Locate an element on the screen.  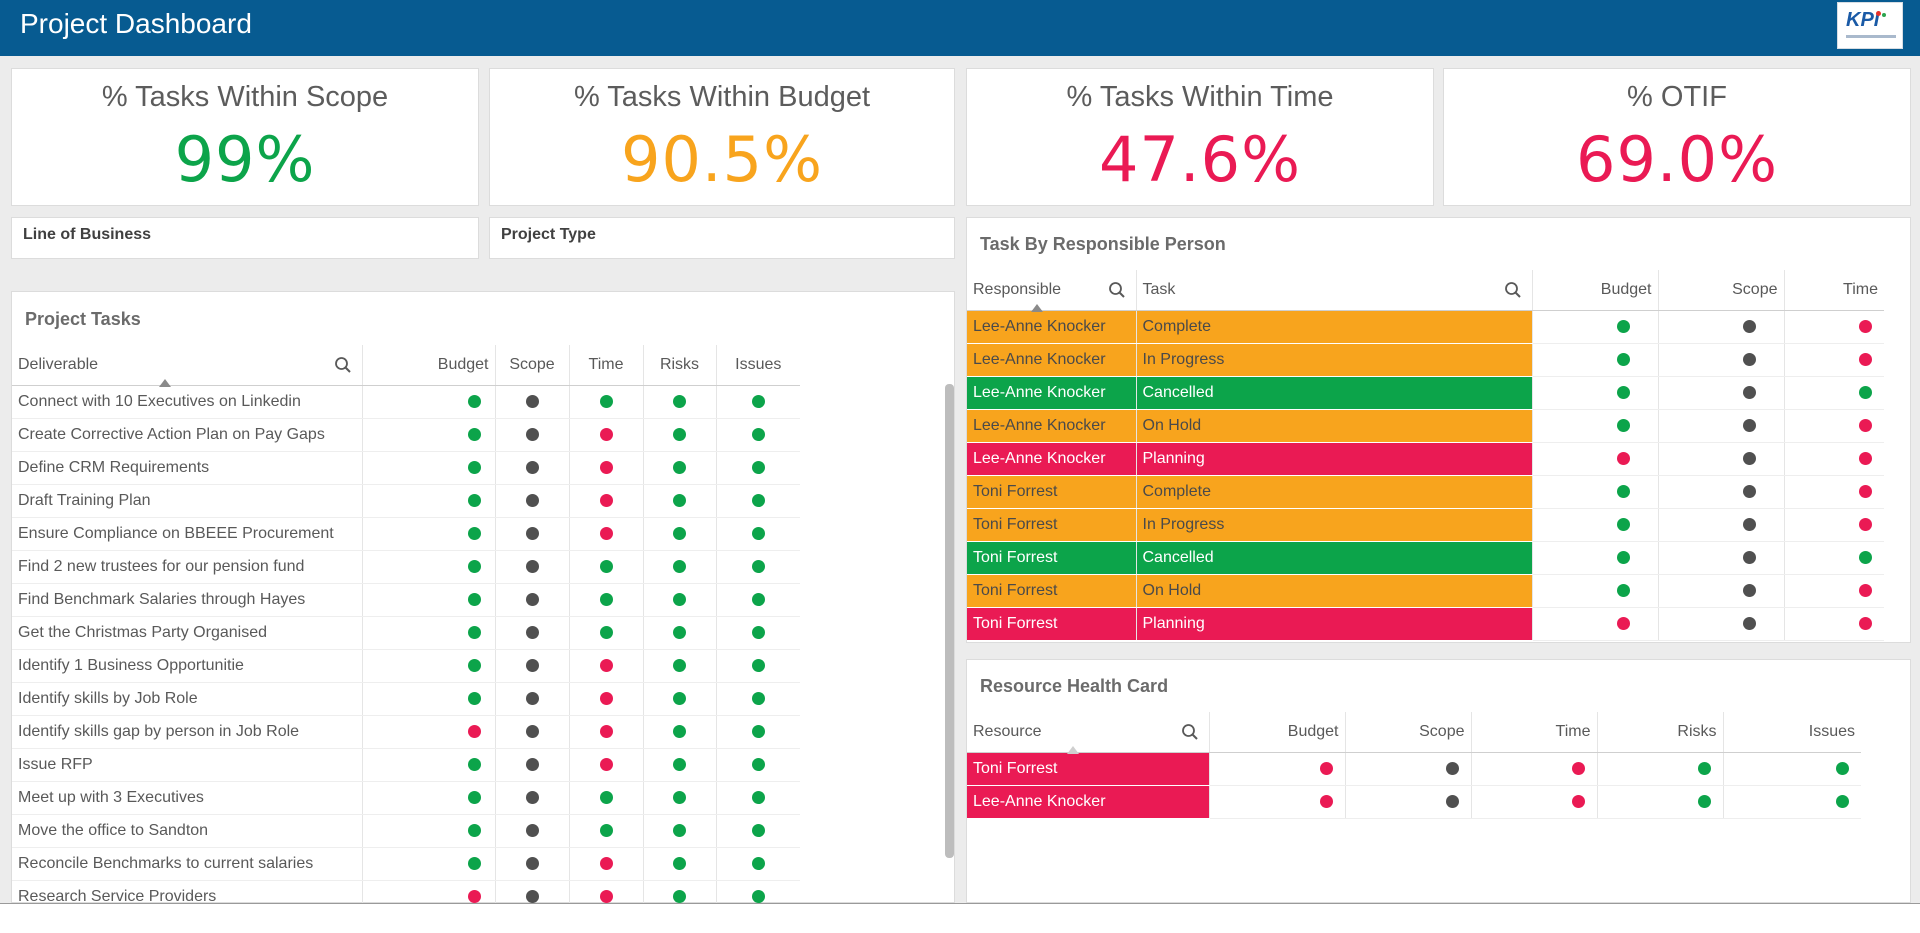
kpi-card-scope: % Tasks Within Scope 99% is located at coordinates (245, 137).